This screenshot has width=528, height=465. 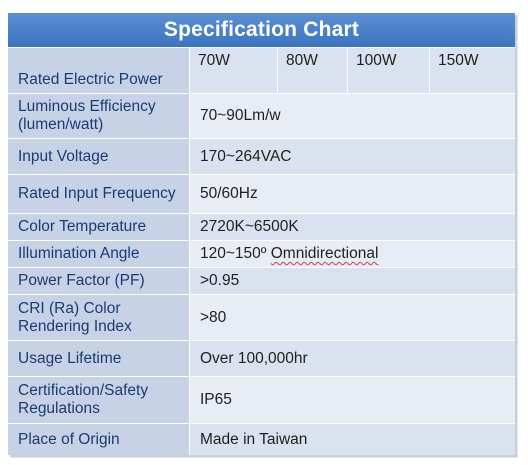 I want to click on row-value: >0.95, so click(x=352, y=281).